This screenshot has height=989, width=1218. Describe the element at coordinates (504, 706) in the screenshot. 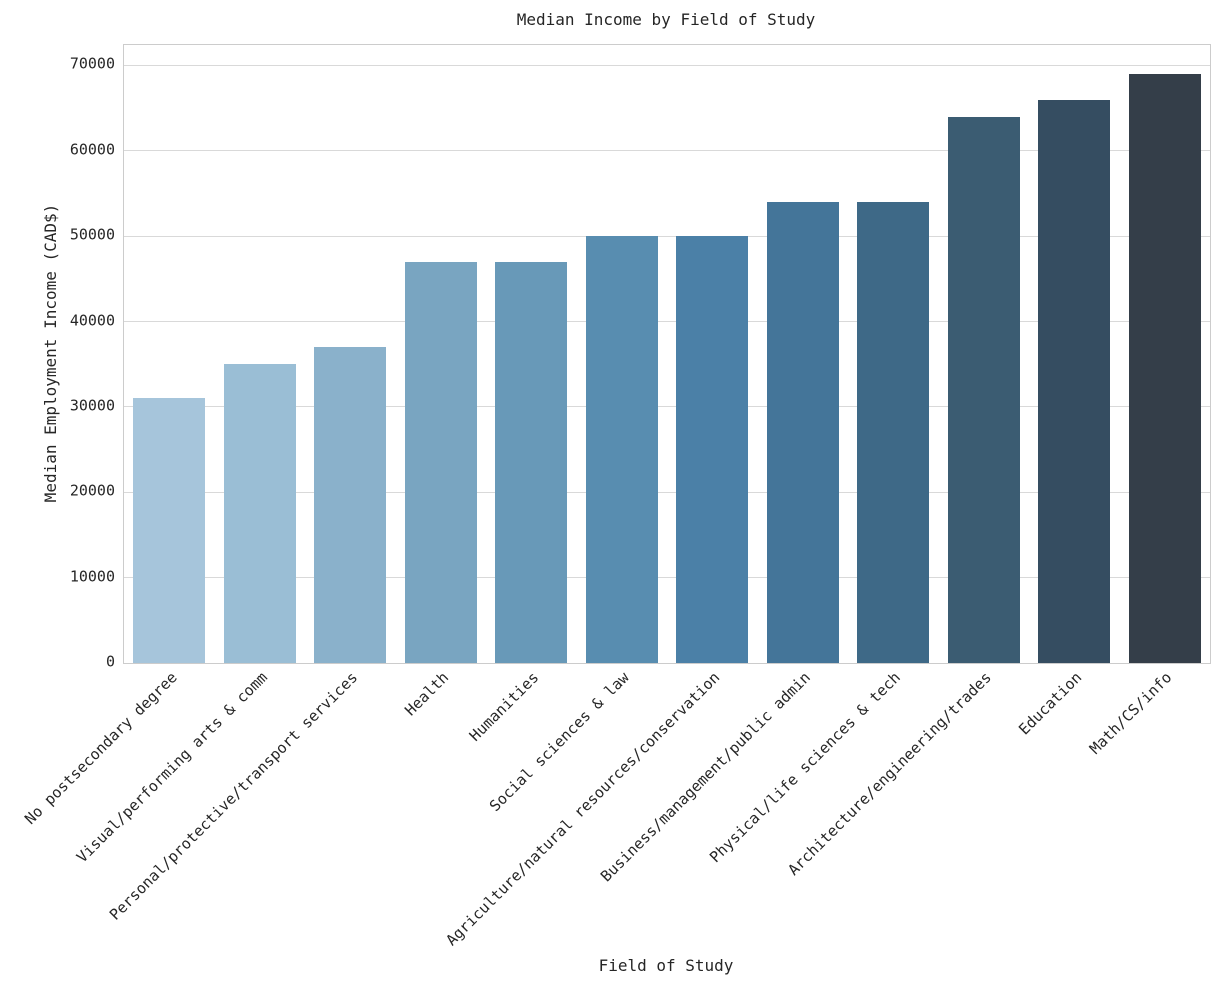

I see `x-tick-label-5: Humanities` at that location.